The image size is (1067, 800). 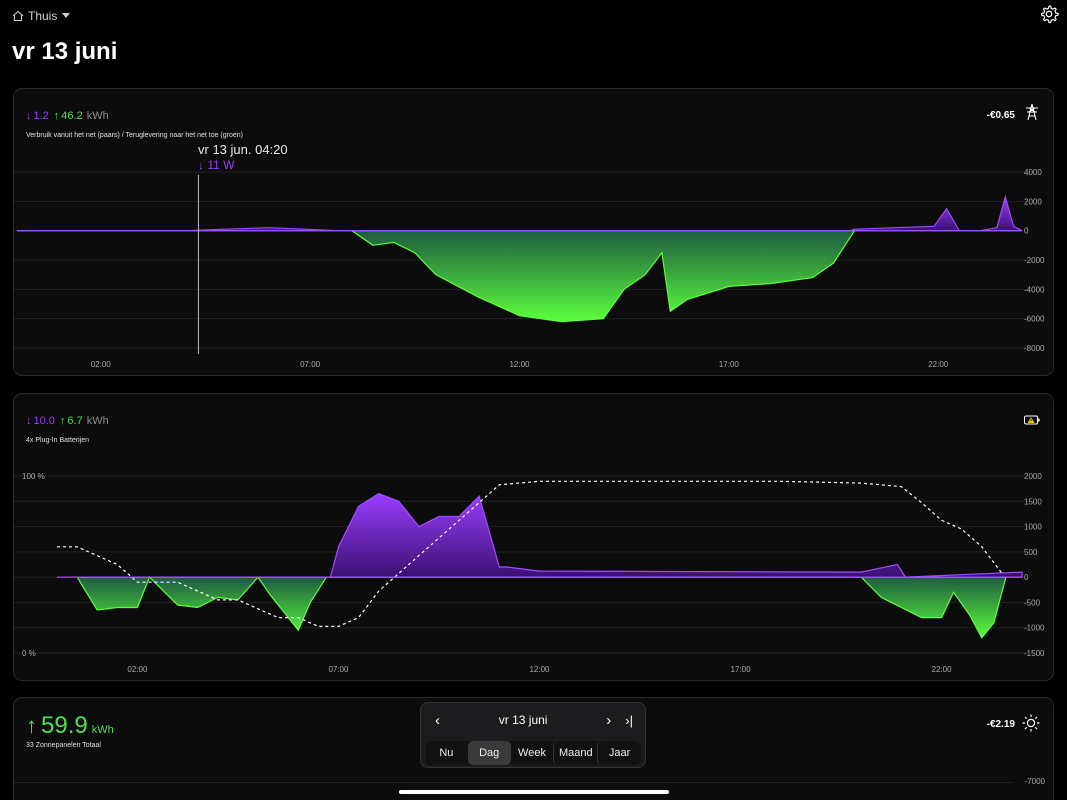 I want to click on home-label: Thuis, so click(x=43, y=16).